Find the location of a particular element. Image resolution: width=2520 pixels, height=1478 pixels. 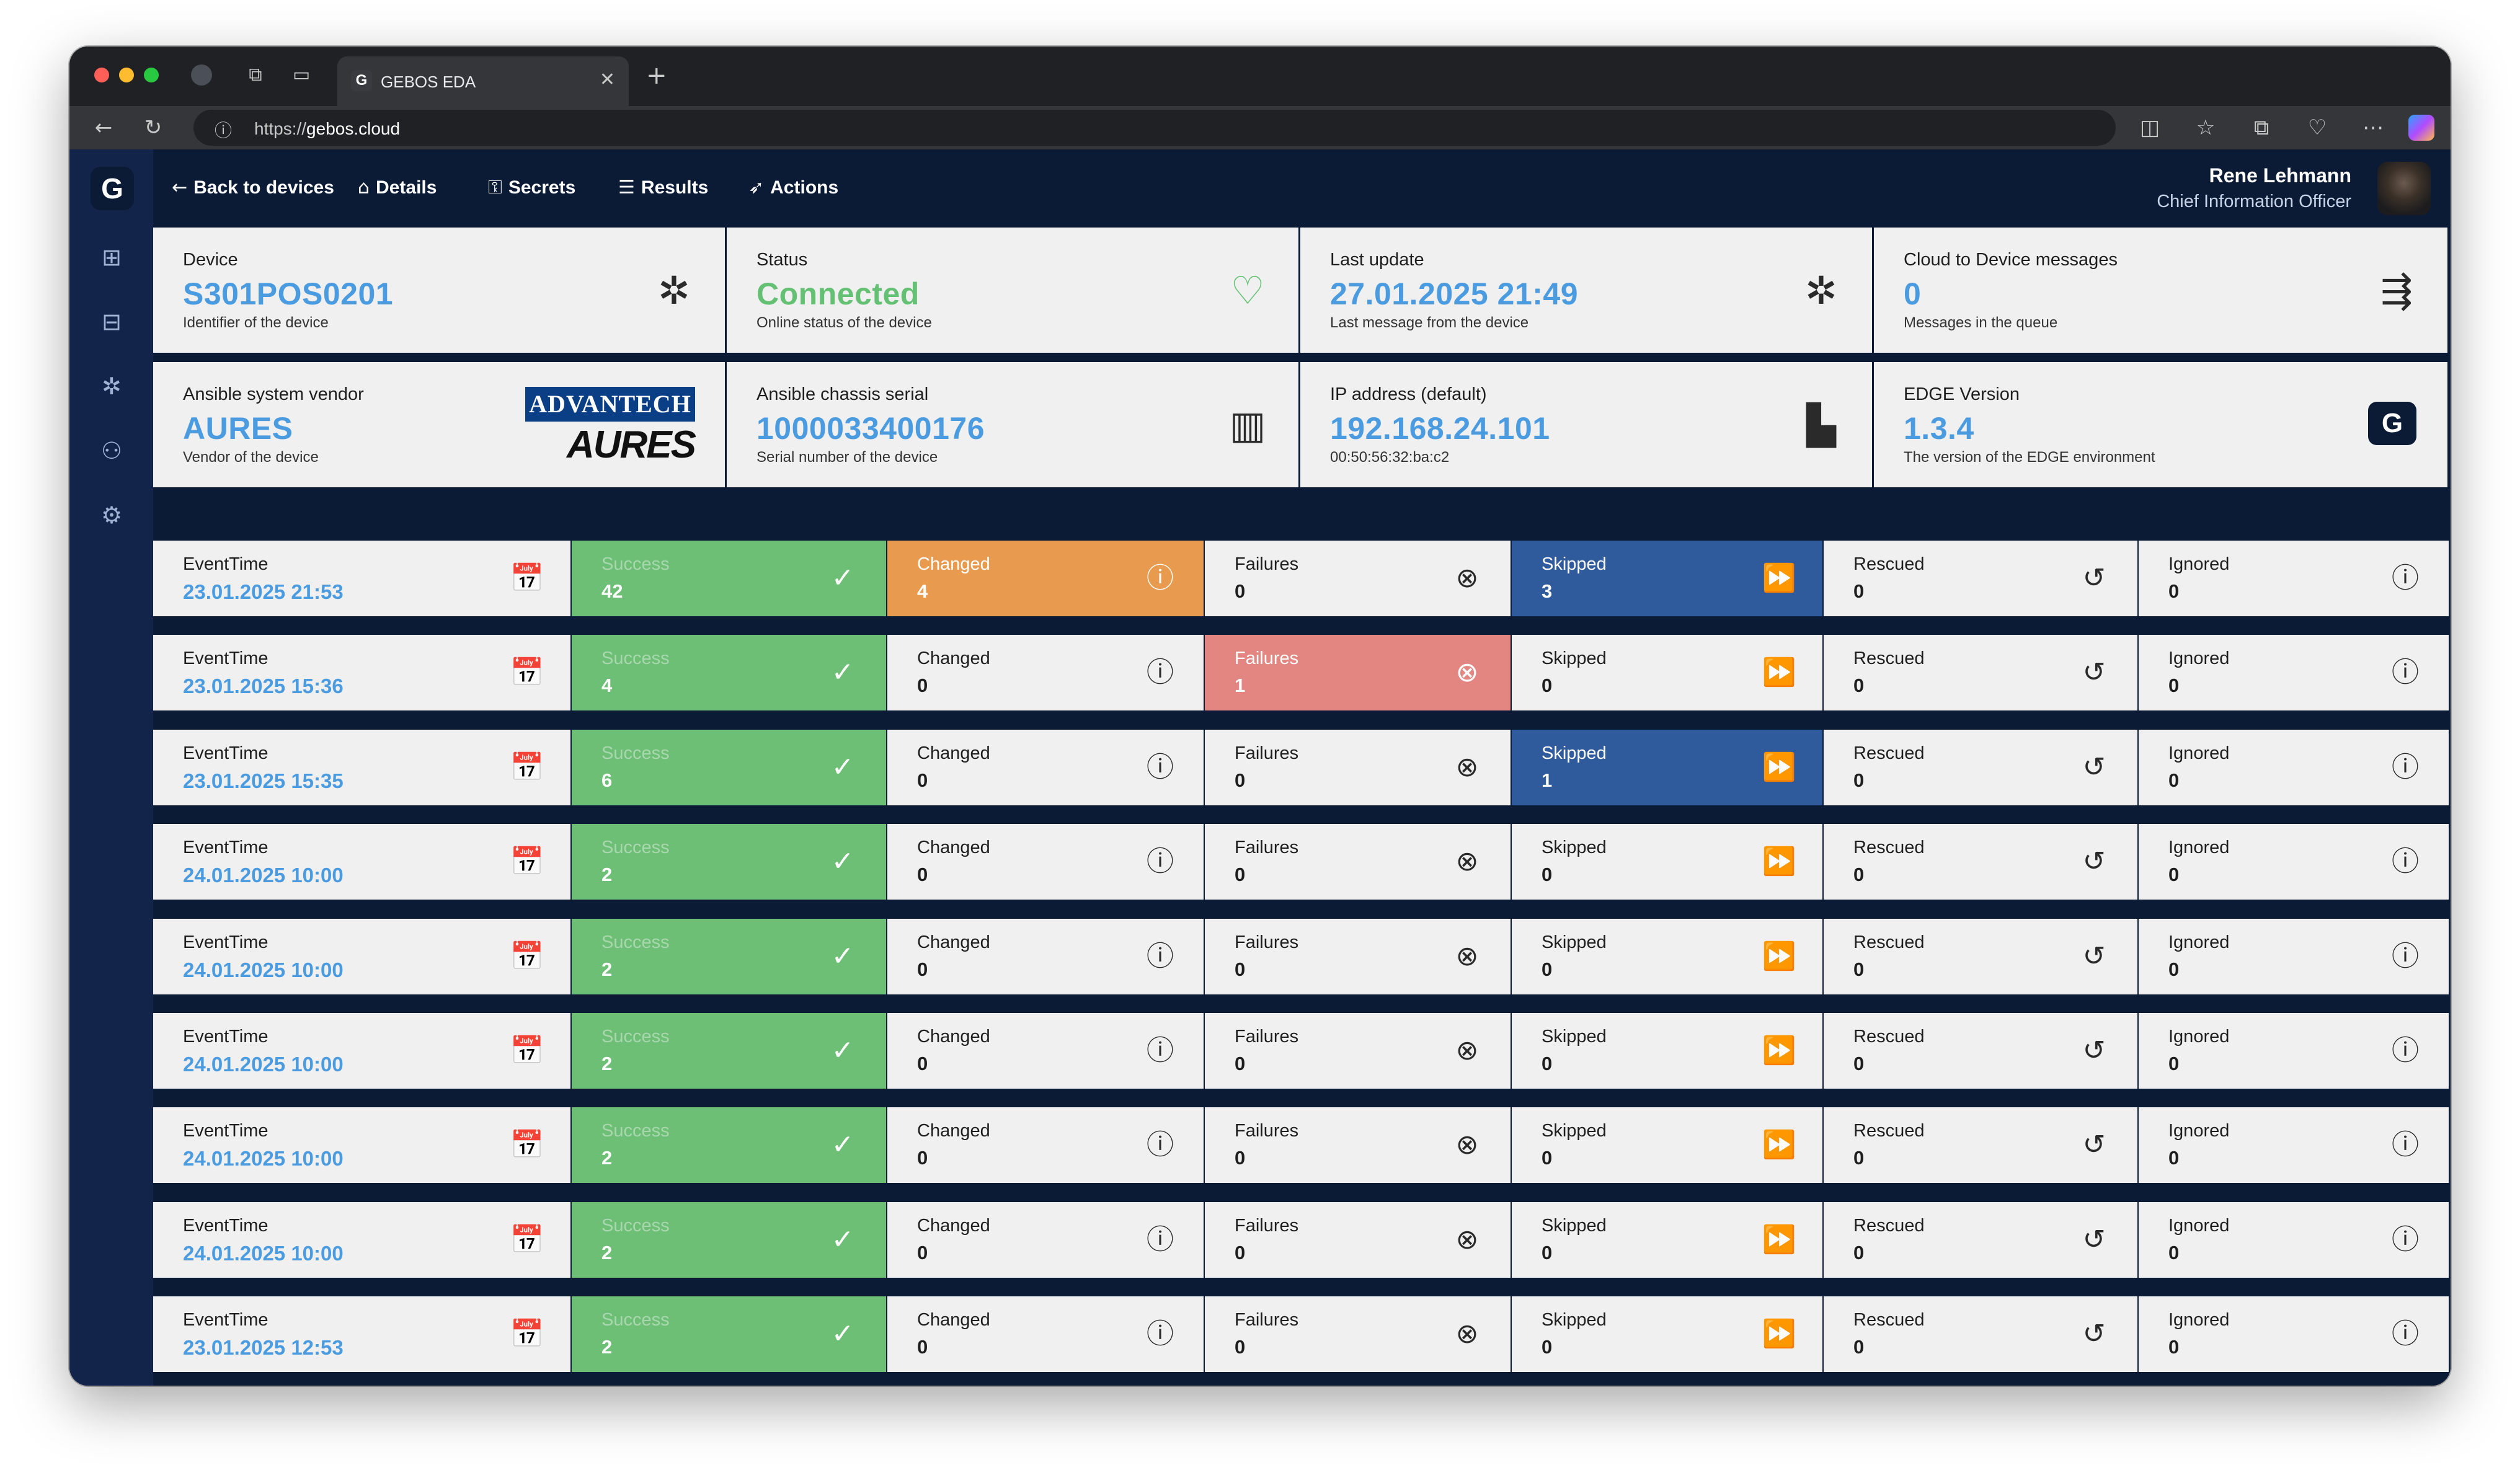

card-label: Last update is located at coordinates (1377, 260).